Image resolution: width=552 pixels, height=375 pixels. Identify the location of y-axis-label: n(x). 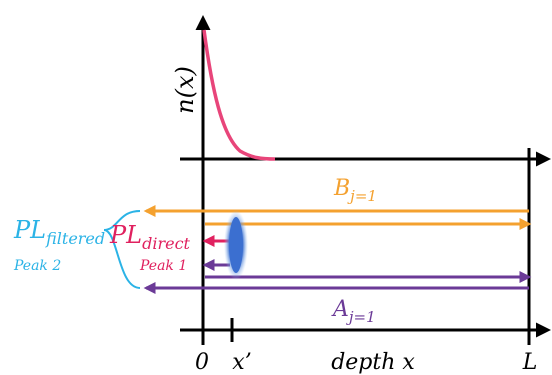
(185, 90).